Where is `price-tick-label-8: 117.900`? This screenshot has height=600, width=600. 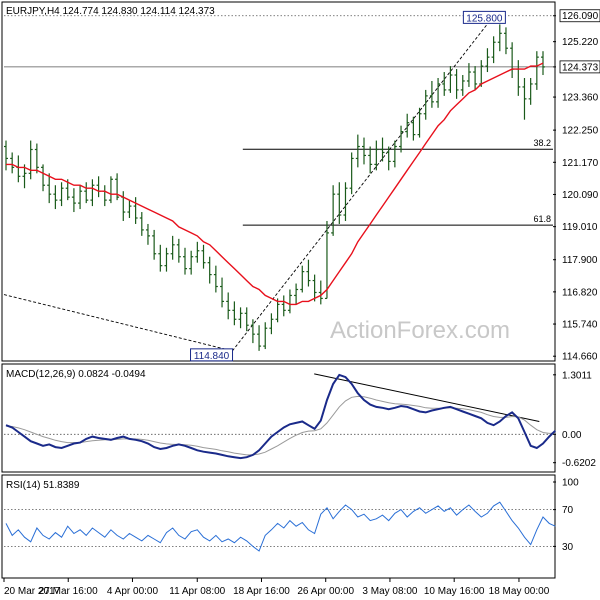
price-tick-label-8: 117.900 is located at coordinates (580, 260).